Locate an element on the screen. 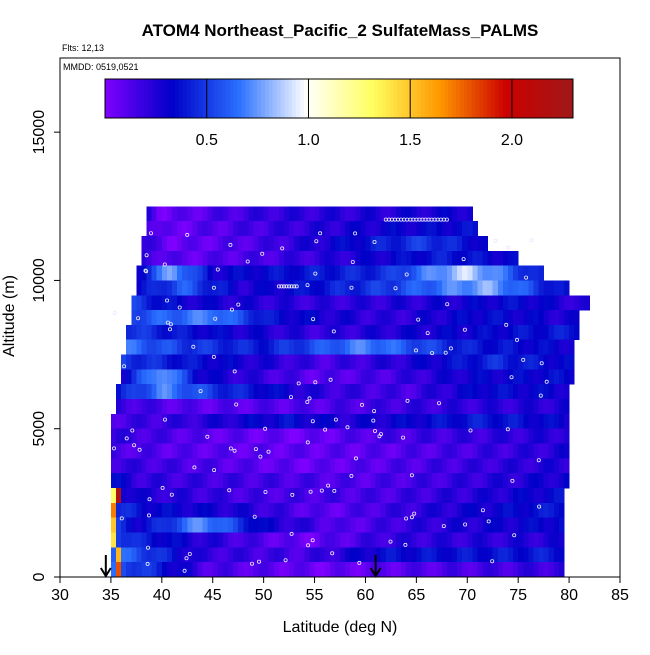  colorbar: 0.5 1.0 1.5 2.0 is located at coordinates (339, 113).